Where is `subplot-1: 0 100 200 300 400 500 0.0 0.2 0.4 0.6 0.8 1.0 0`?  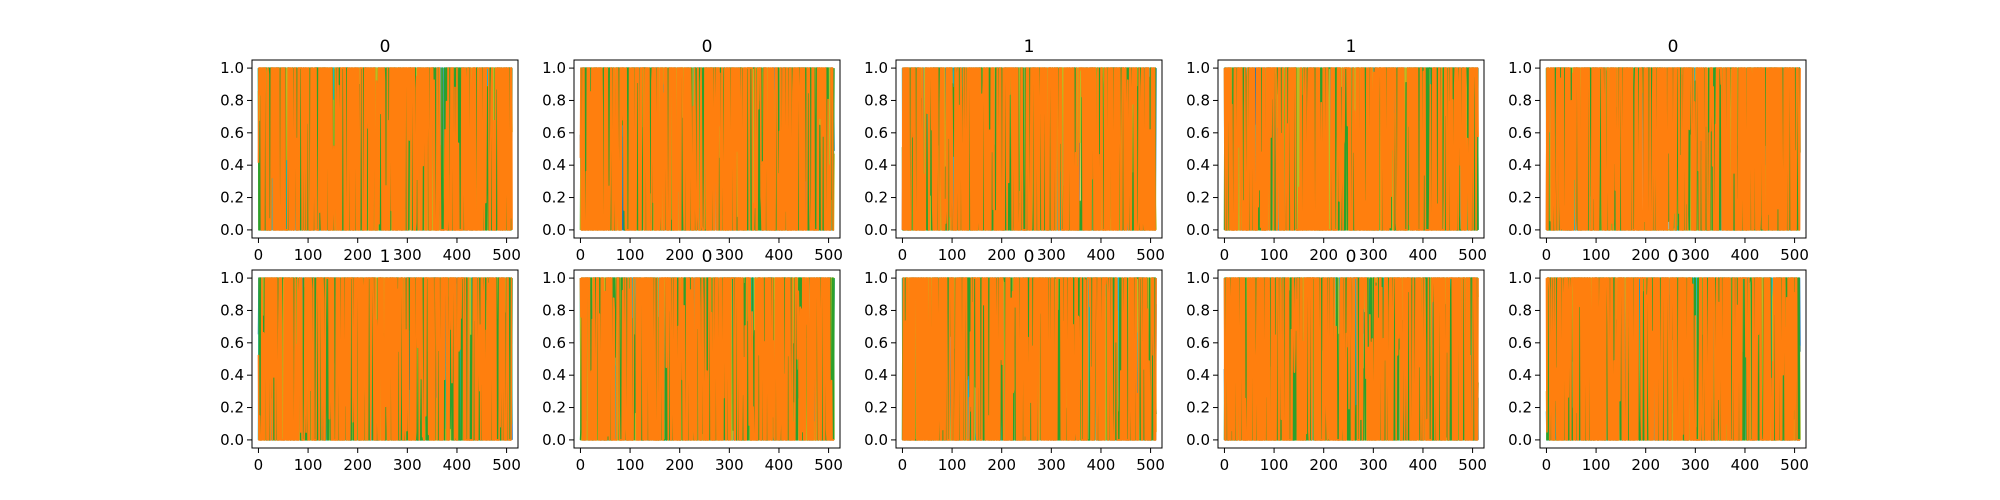
subplot-1: 0 100 200 300 400 500 0.0 0.2 0.4 0.6 0.8 1.0 0 is located at coordinates (692, 150).